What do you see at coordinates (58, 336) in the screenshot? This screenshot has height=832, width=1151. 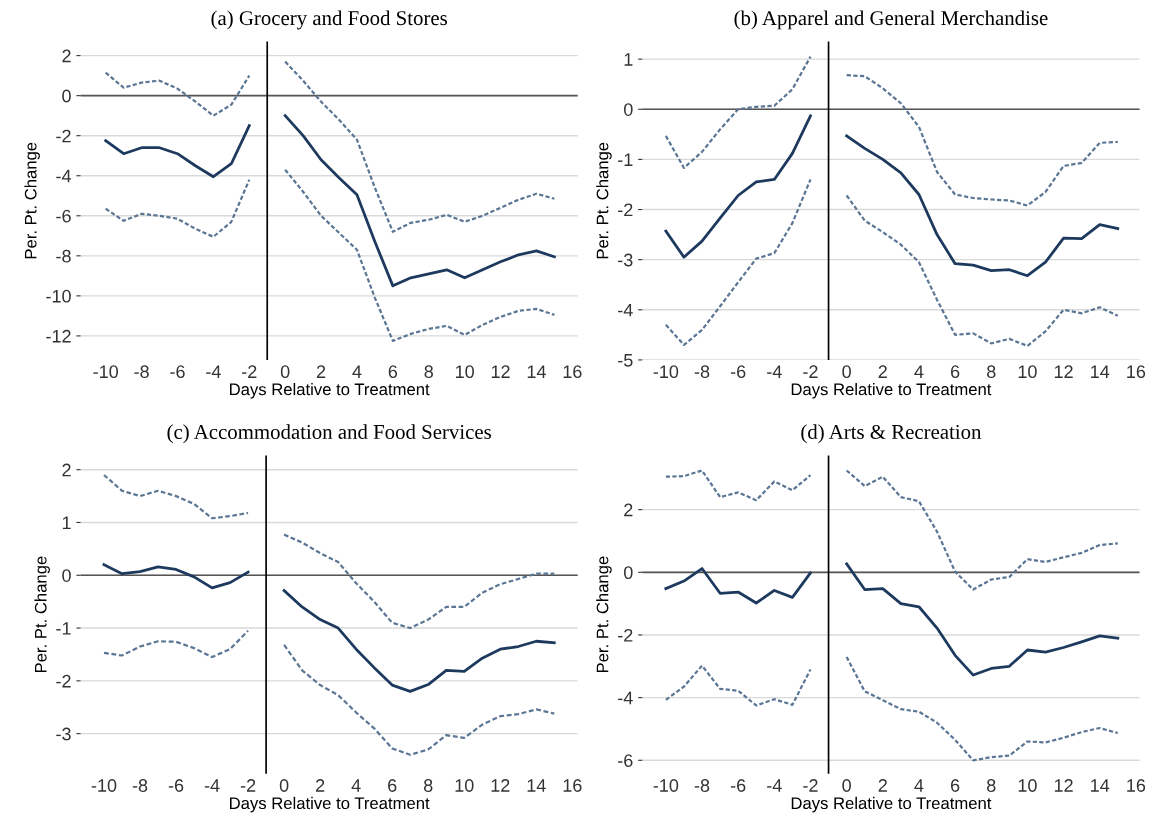 I see `y-tick-label: -12` at bounding box center [58, 336].